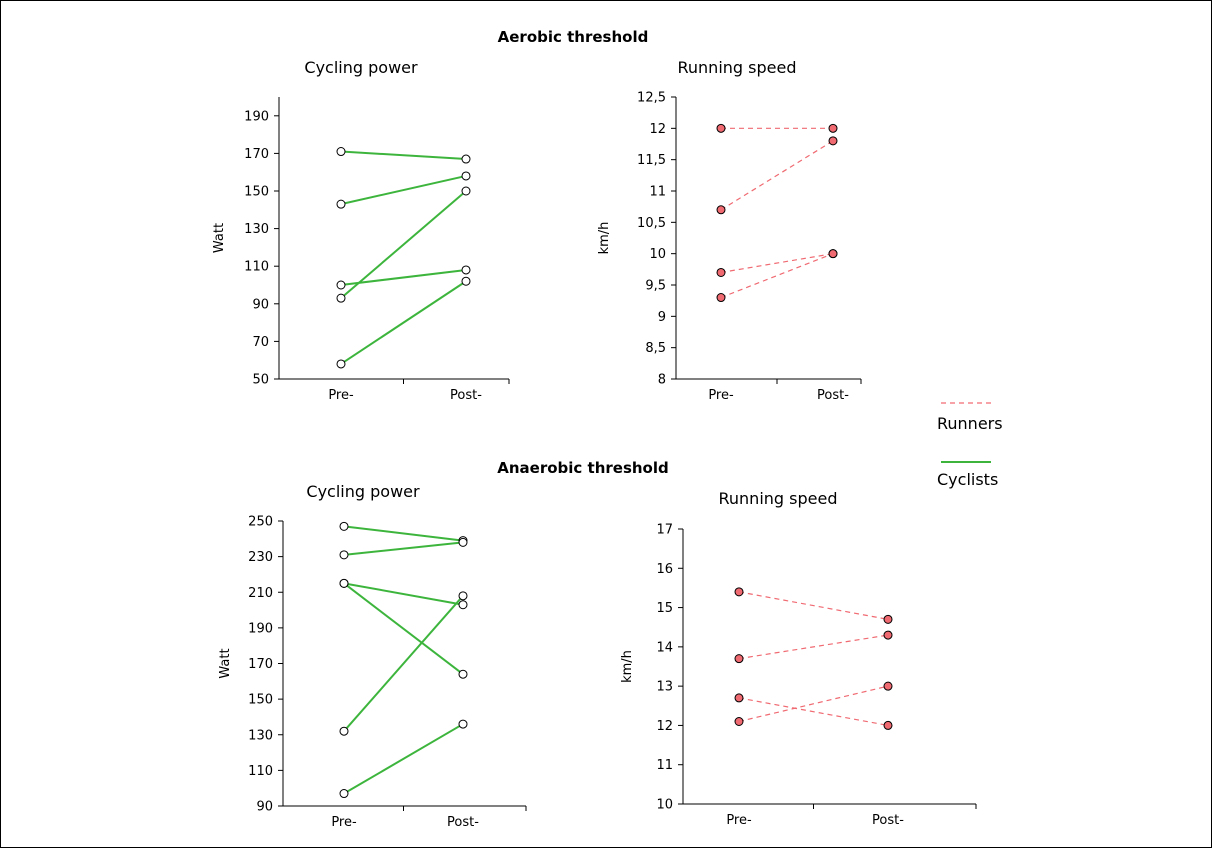 Image resolution: width=1212 pixels, height=851 pixels. Describe the element at coordinates (256, 116) in the screenshot. I see `aerobic-cycling-ytick-label: 190` at that location.